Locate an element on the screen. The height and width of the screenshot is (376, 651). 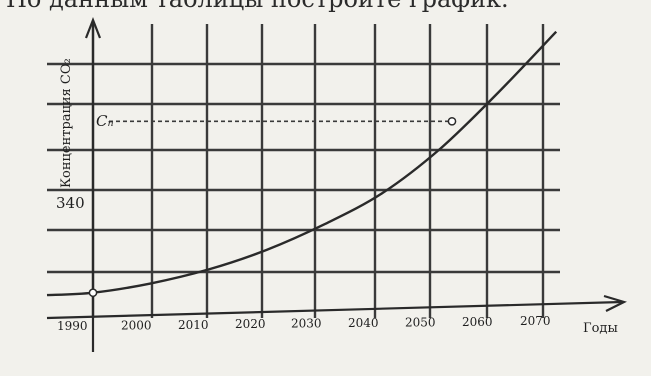
x-axis-line is located at coordinates (334, 310).